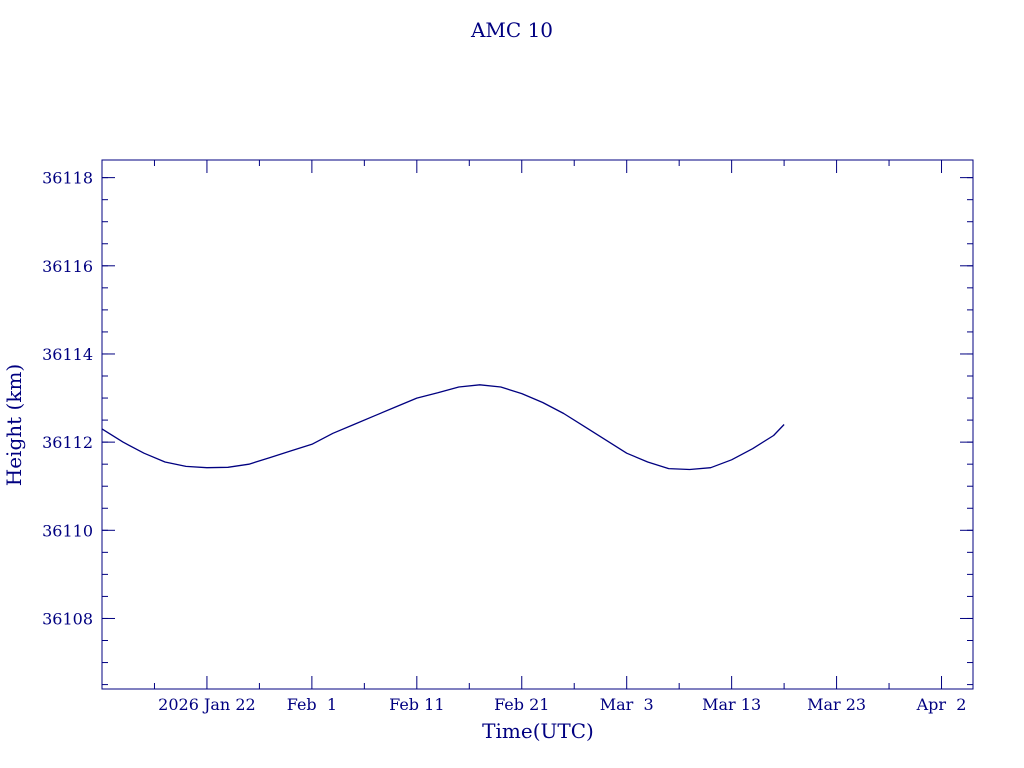 The width and height of the screenshot is (1024, 768). I want to click on x-tick-label: Mar 3, so click(627, 704).